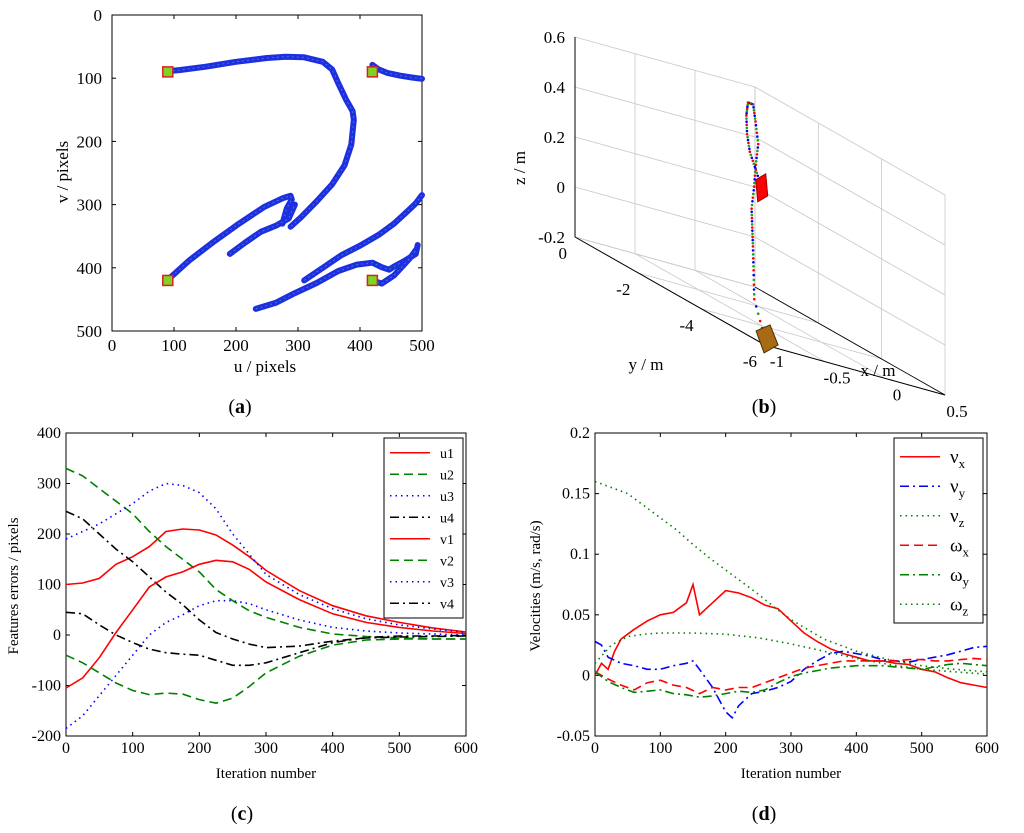 The height and width of the screenshot is (833, 1024). Describe the element at coordinates (447, 475) in the screenshot. I see `legend-label: u2` at that location.